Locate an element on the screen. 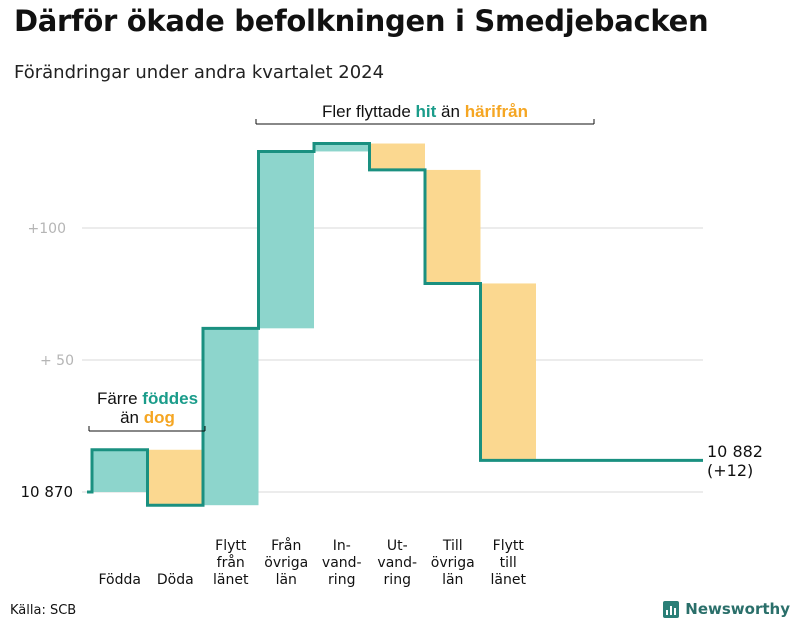 Image resolution: width=800 pixels, height=625 pixels. x-label-8-line-1: Flytt is located at coordinates (509, 546).